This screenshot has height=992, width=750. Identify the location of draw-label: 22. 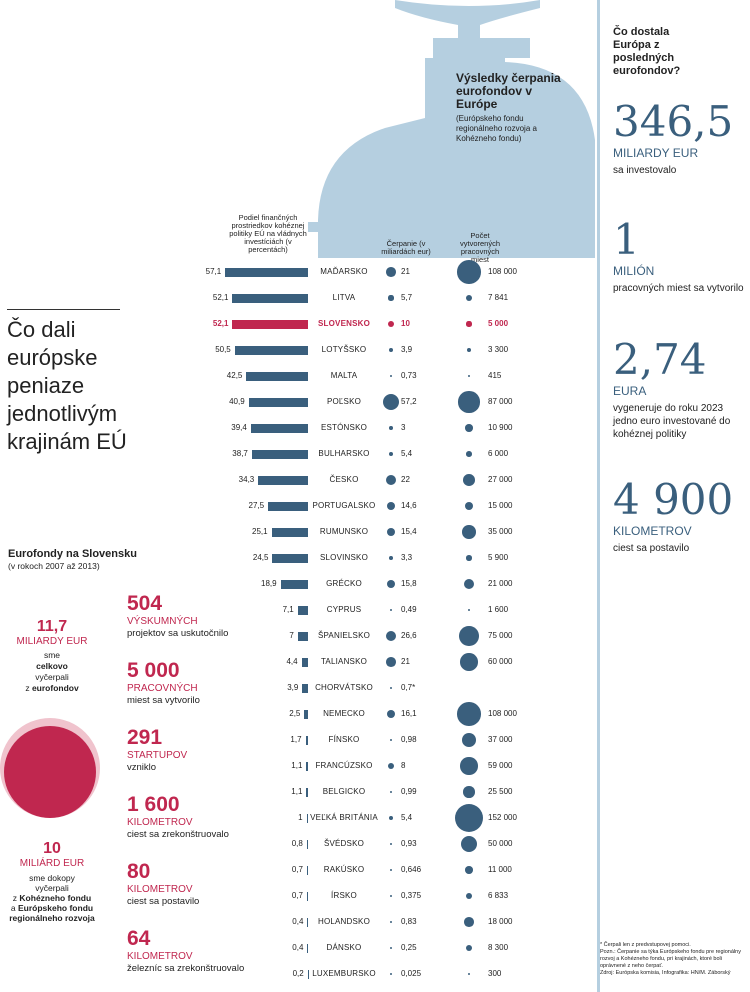
(405, 479).